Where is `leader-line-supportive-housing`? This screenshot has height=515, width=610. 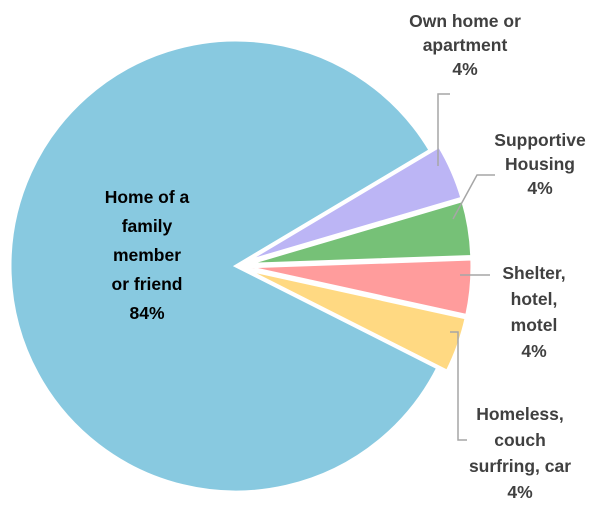
leader-line-supportive-housing is located at coordinates (473, 197).